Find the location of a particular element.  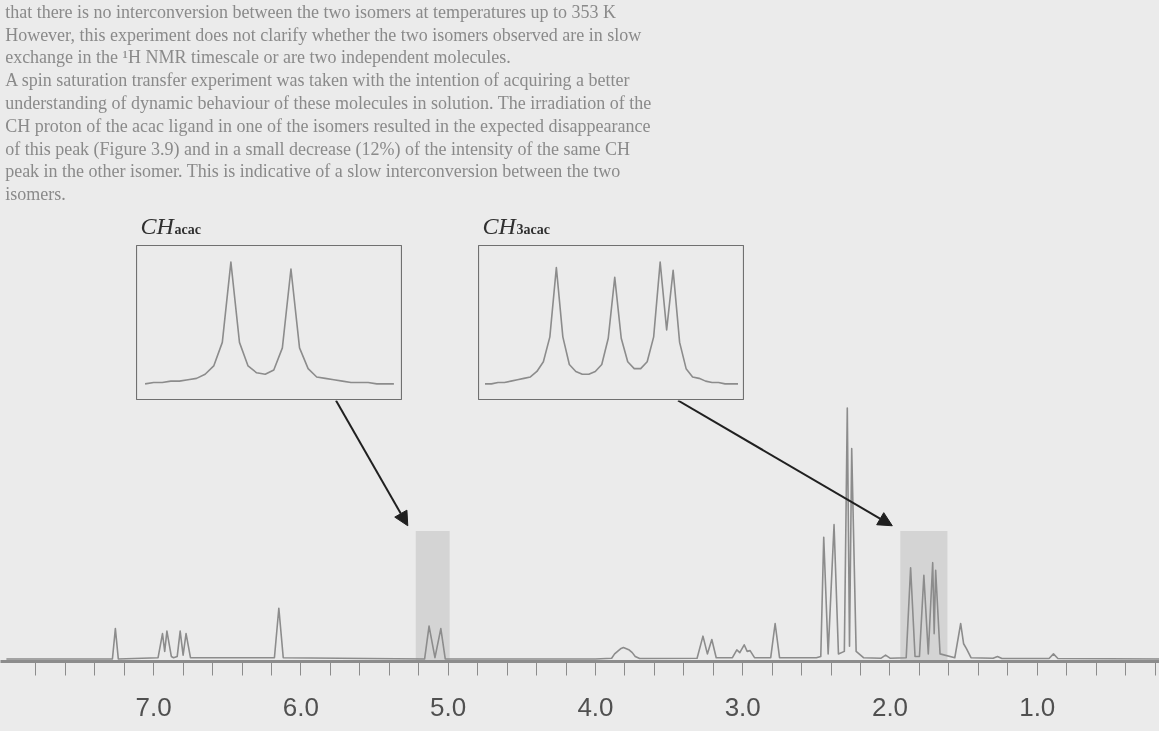

text: peak in the other isomer. This is indicative of a slow interconversion between the two is located at coordinates (313, 171).